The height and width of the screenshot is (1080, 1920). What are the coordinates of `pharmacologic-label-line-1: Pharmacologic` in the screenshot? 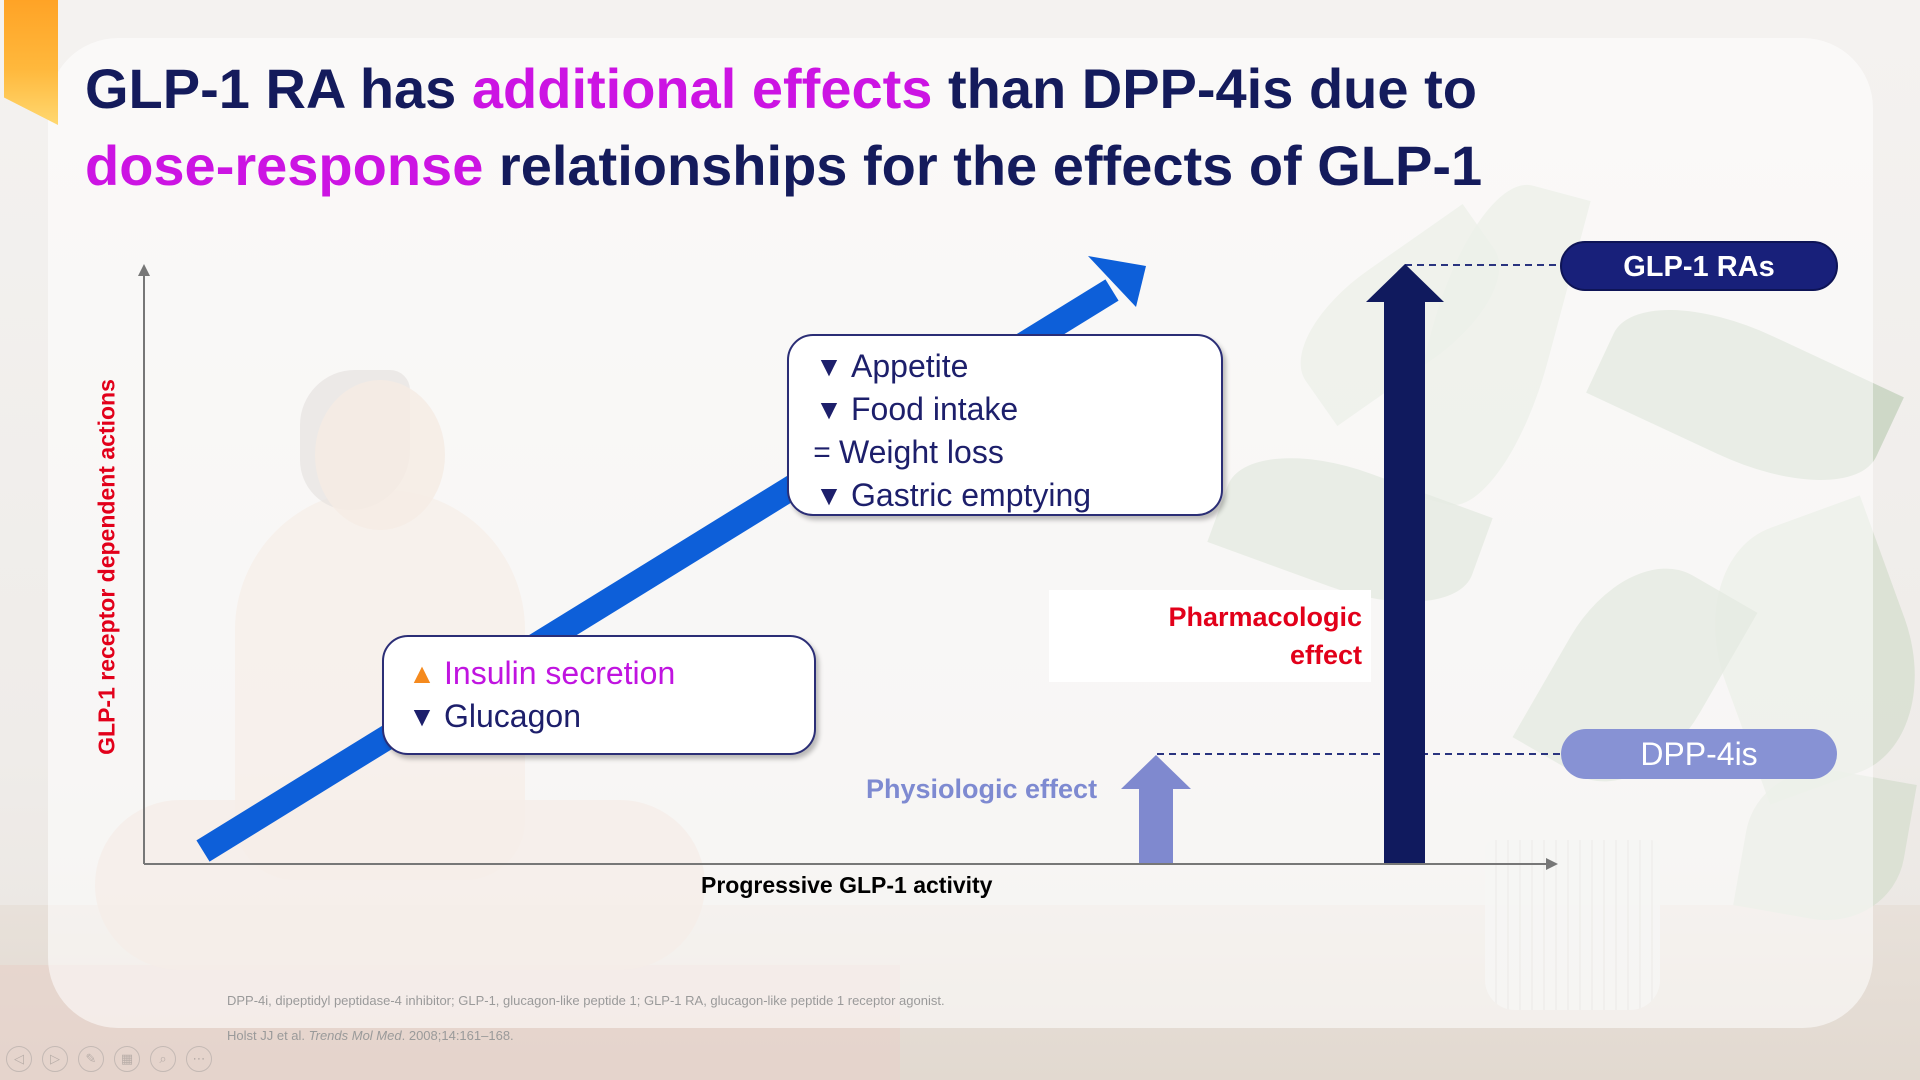 It's located at (1265, 617).